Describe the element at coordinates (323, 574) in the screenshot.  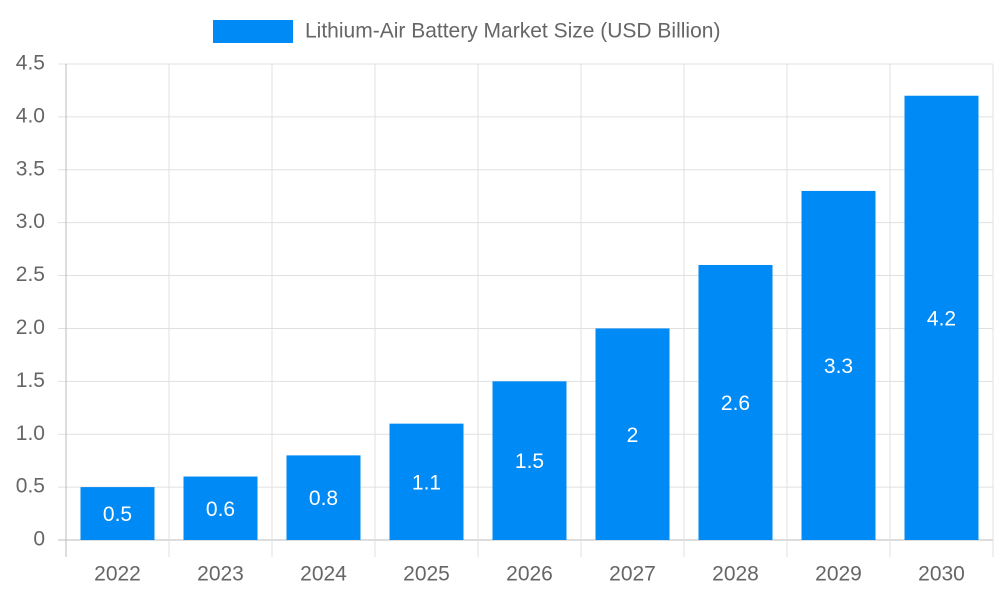
I see `x-tick-label: 2024` at that location.